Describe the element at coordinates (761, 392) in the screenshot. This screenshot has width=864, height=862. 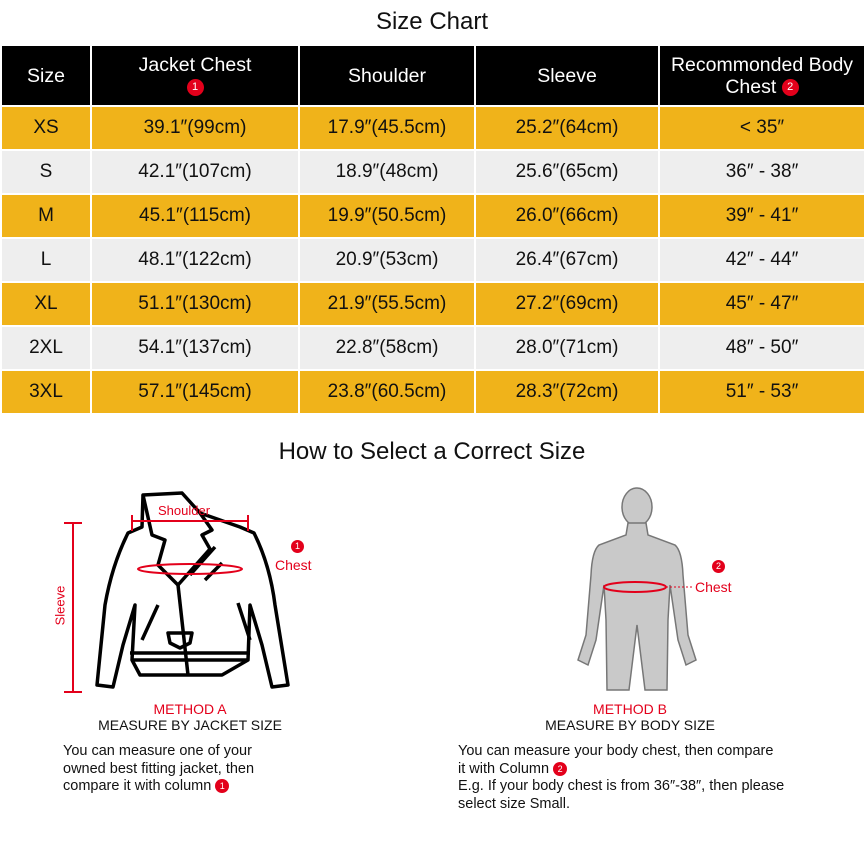
I see `table-cell: 51″ - 53″` at that location.